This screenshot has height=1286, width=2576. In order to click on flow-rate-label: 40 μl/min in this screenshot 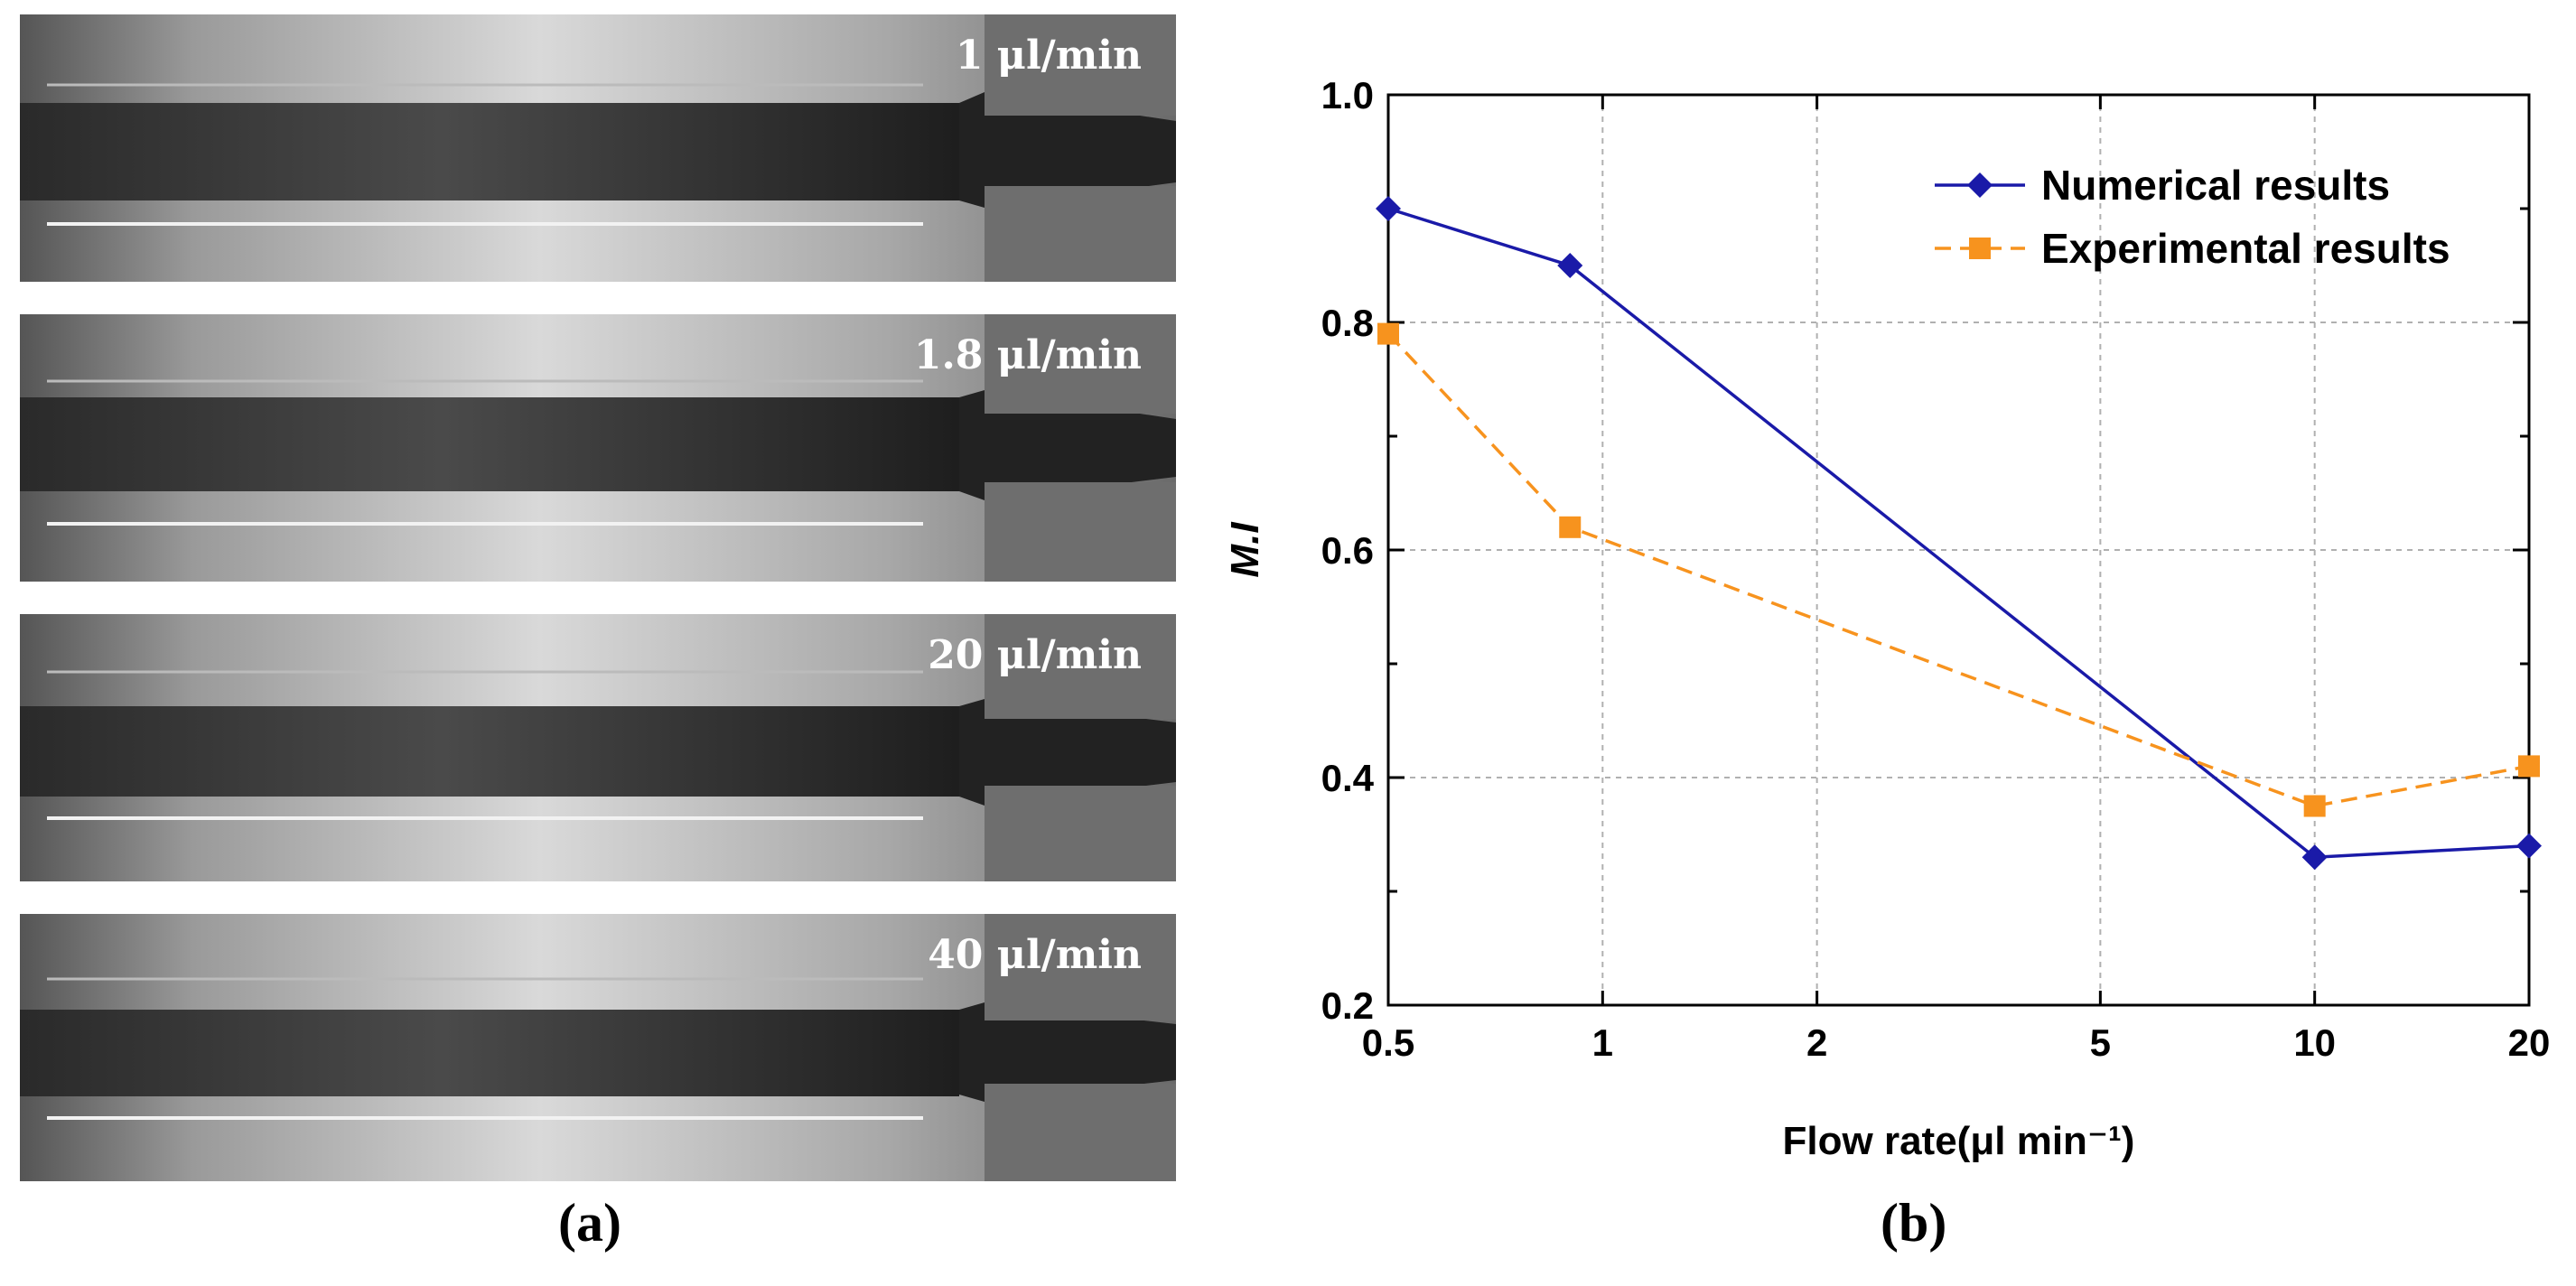, I will do `click(1035, 955)`.